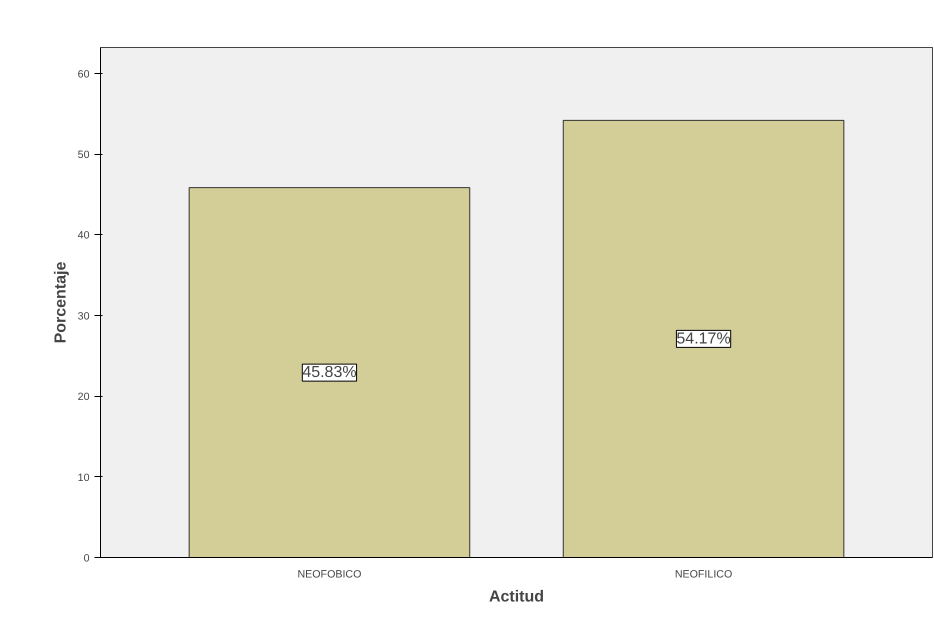  I want to click on y-tick-label: 0, so click(87, 558).